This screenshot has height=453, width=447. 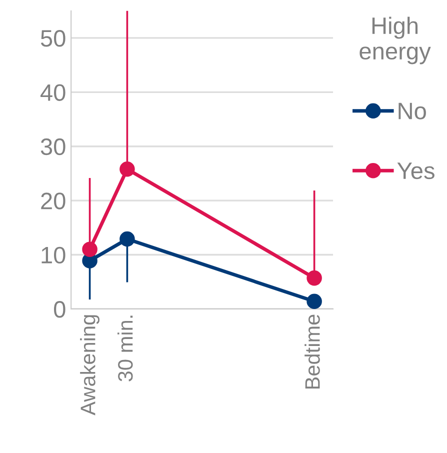 I want to click on y-tick-label: 50, so click(x=53, y=38).